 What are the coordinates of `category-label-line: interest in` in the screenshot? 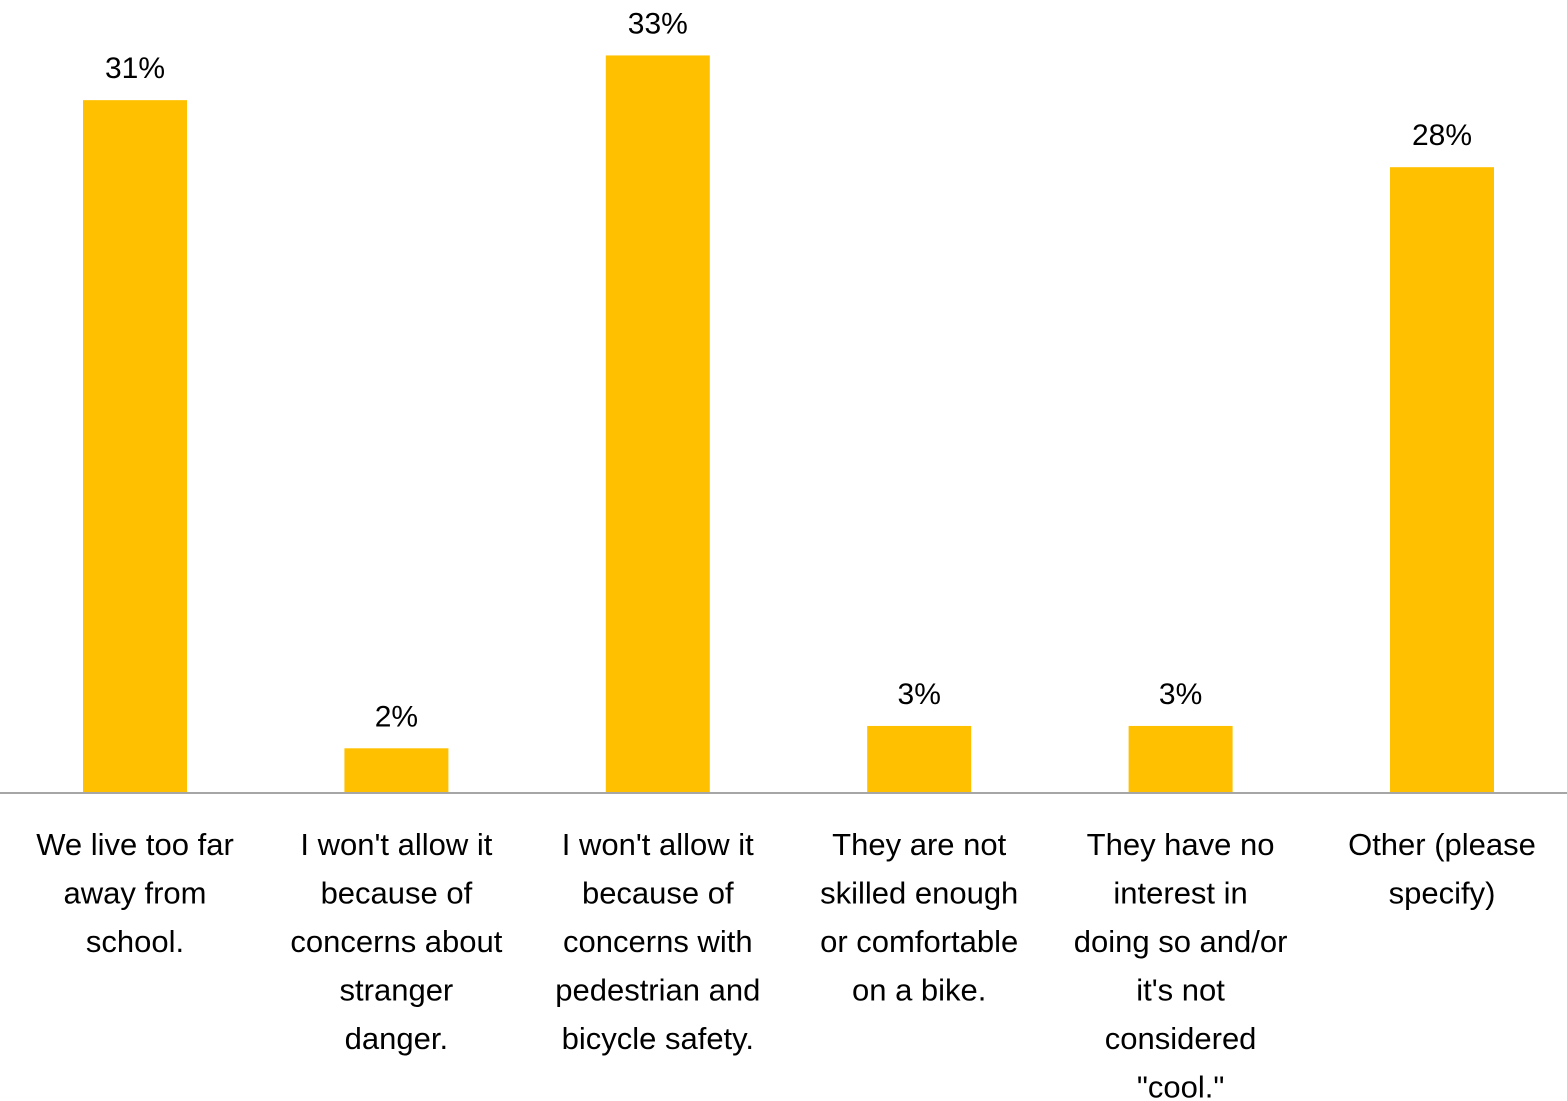 It's located at (1180, 893).